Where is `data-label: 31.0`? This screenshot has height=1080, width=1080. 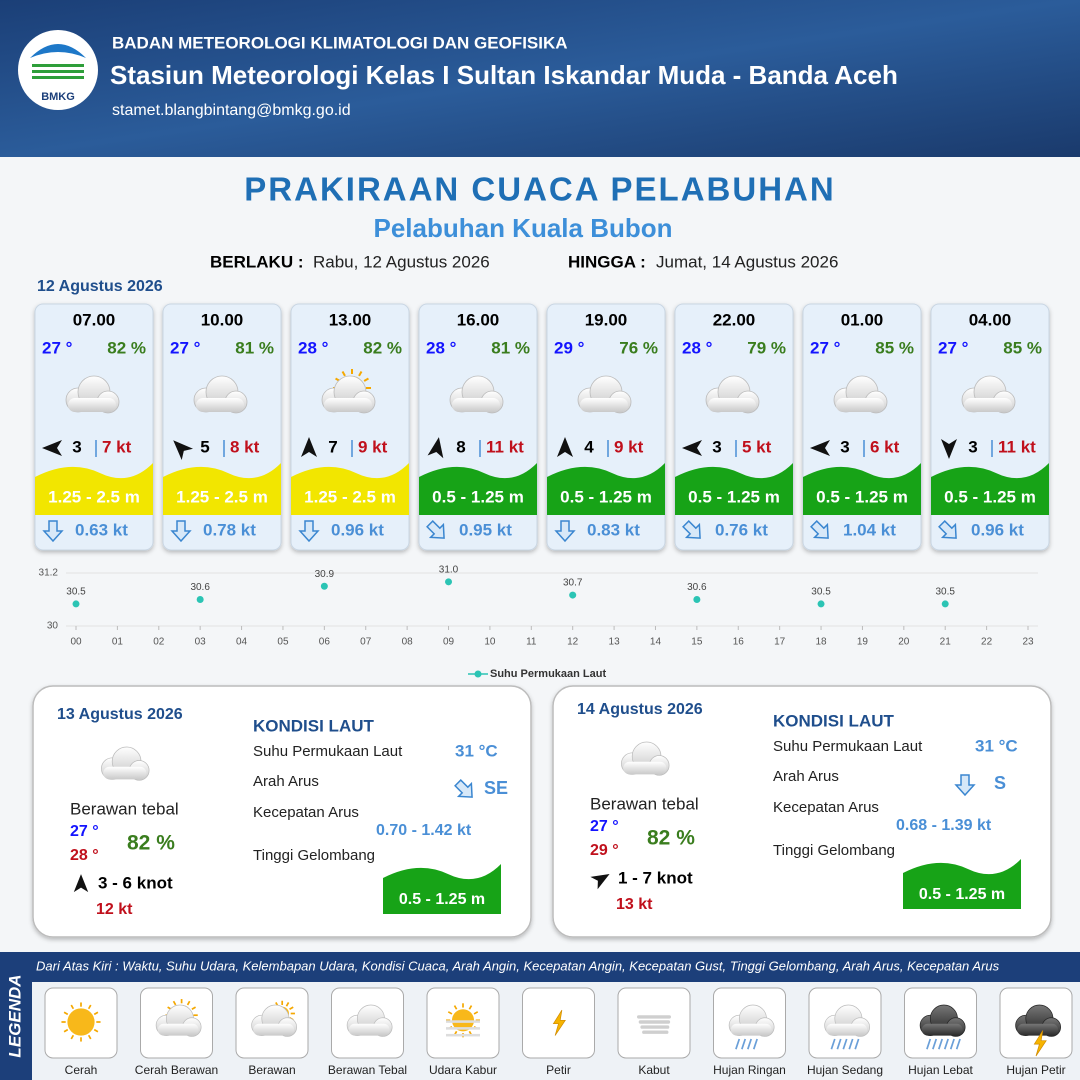 data-label: 31.0 is located at coordinates (449, 569).